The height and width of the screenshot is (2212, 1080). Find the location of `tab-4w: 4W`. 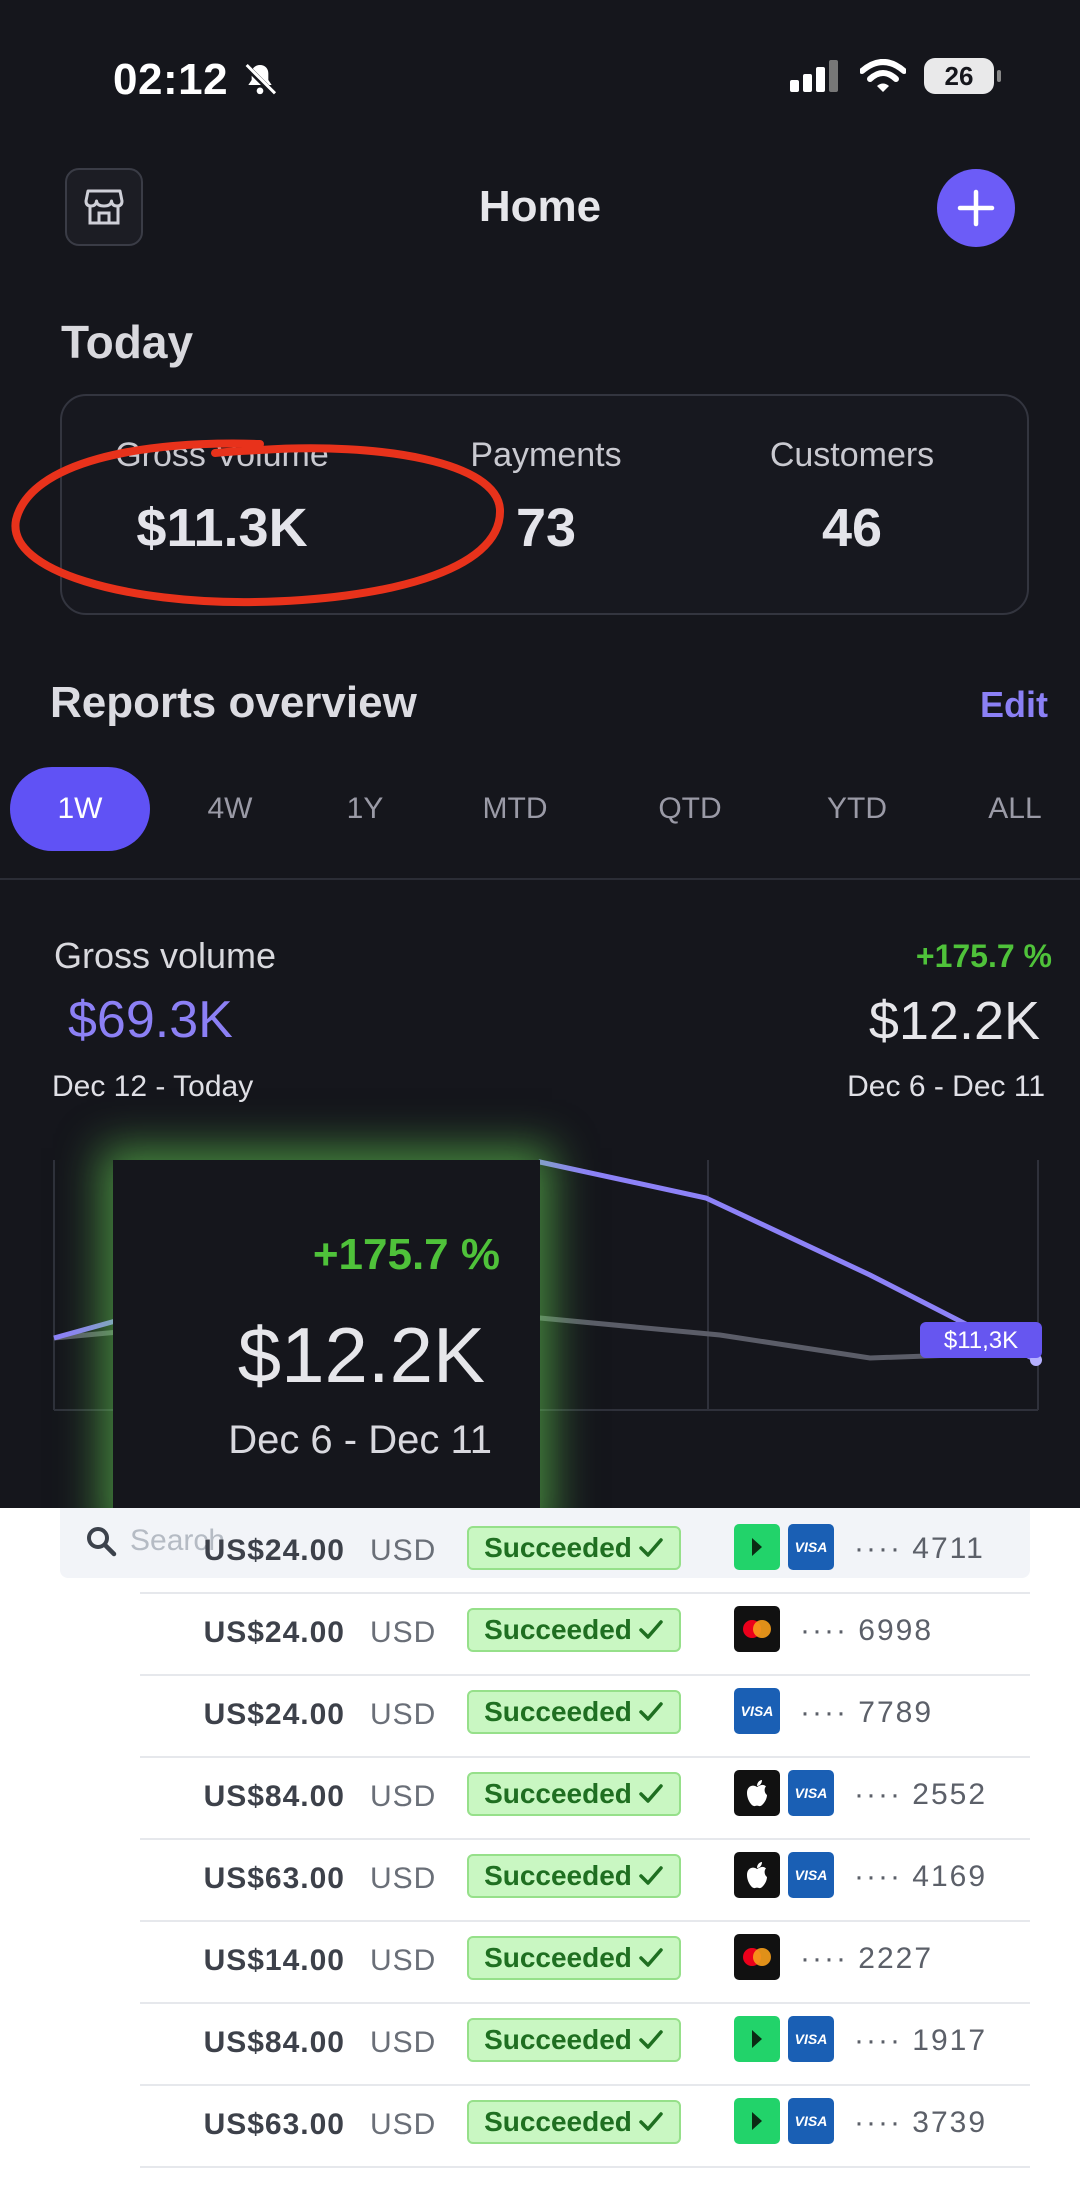

tab-4w: 4W is located at coordinates (230, 808).